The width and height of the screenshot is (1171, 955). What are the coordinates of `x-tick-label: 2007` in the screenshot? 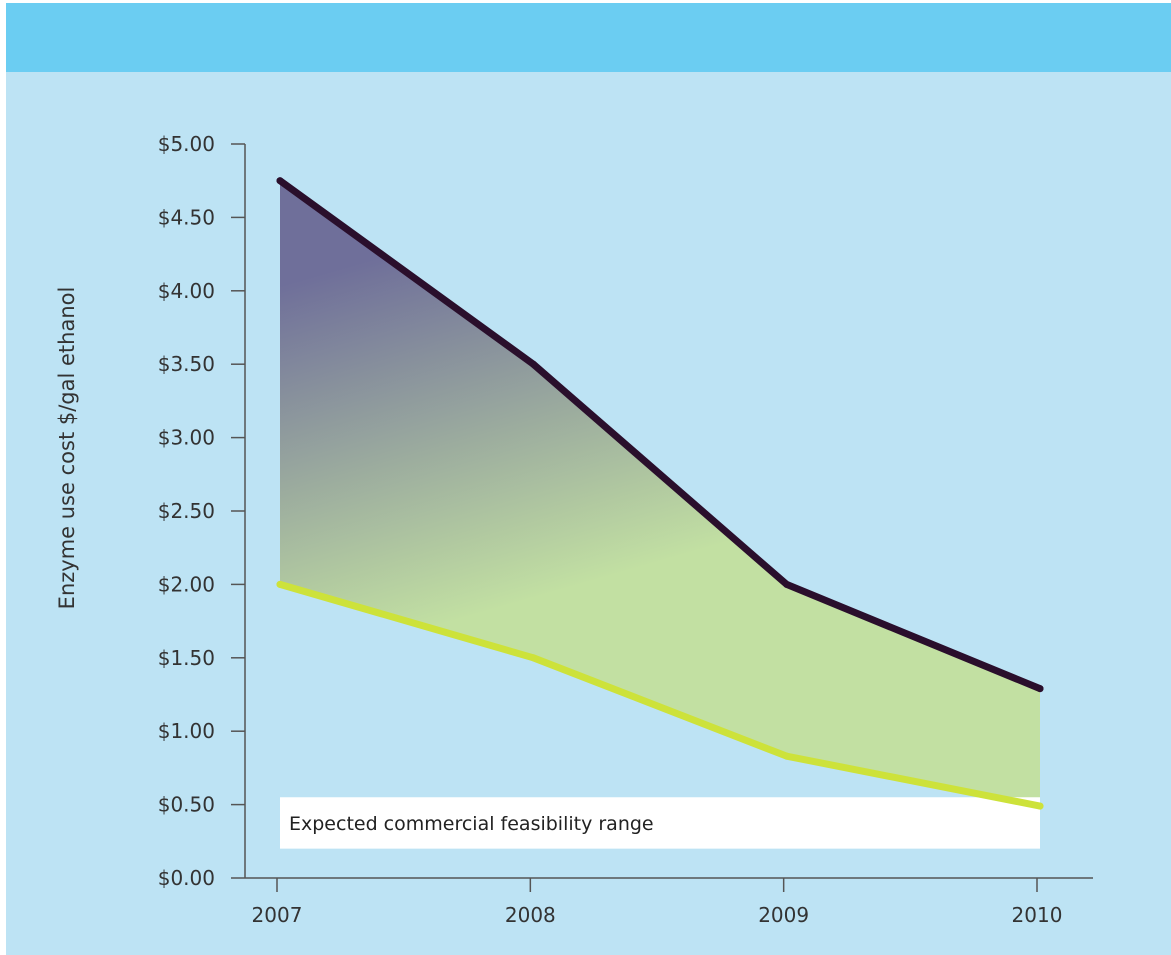 It's located at (277, 915).